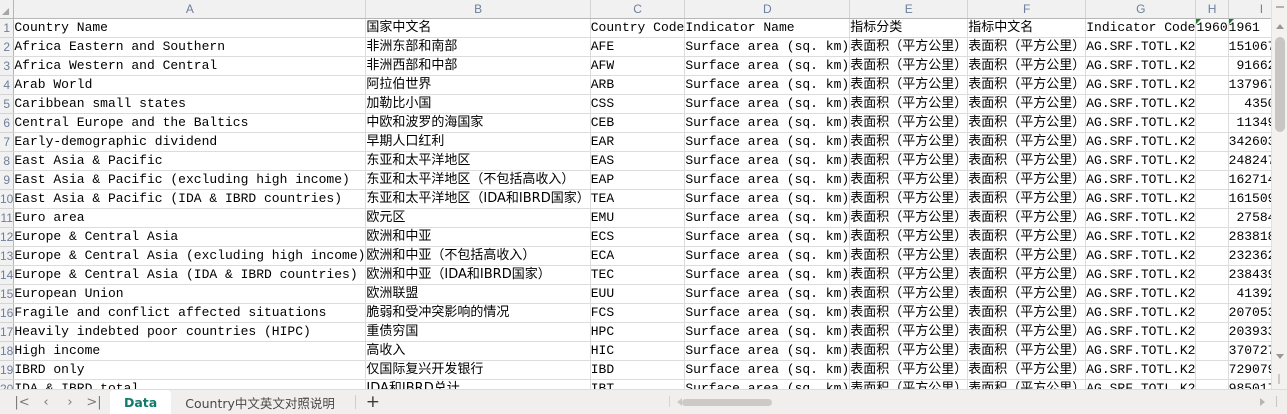 The height and width of the screenshot is (414, 1287). What do you see at coordinates (141, 402) in the screenshot?
I see `sheet-tab-1: Data` at bounding box center [141, 402].